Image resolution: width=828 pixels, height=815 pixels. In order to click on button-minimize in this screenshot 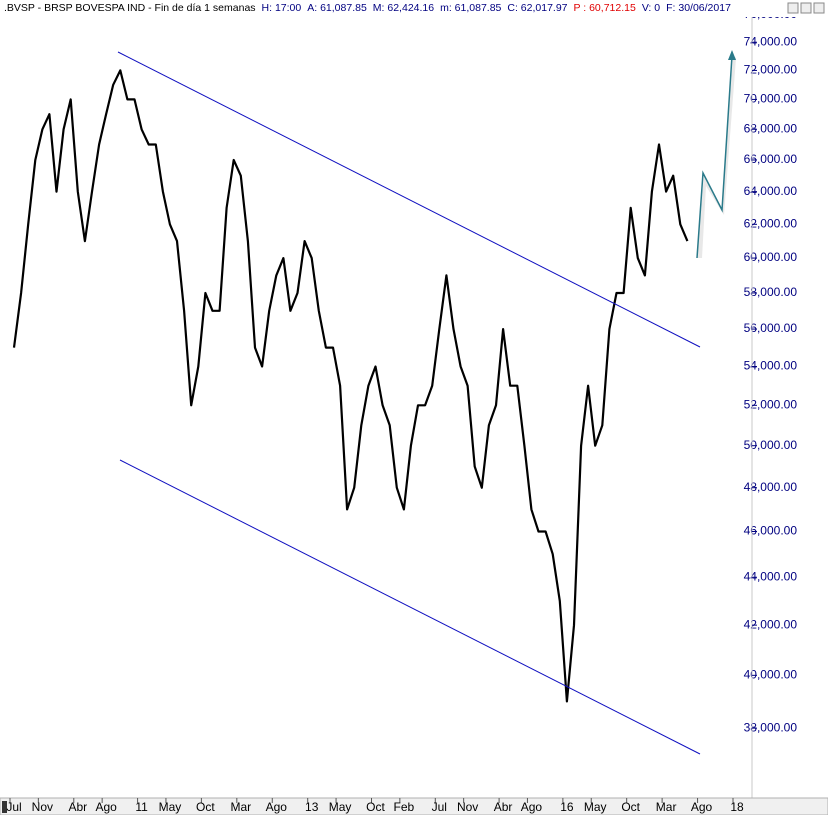, I will do `click(793, 8)`.